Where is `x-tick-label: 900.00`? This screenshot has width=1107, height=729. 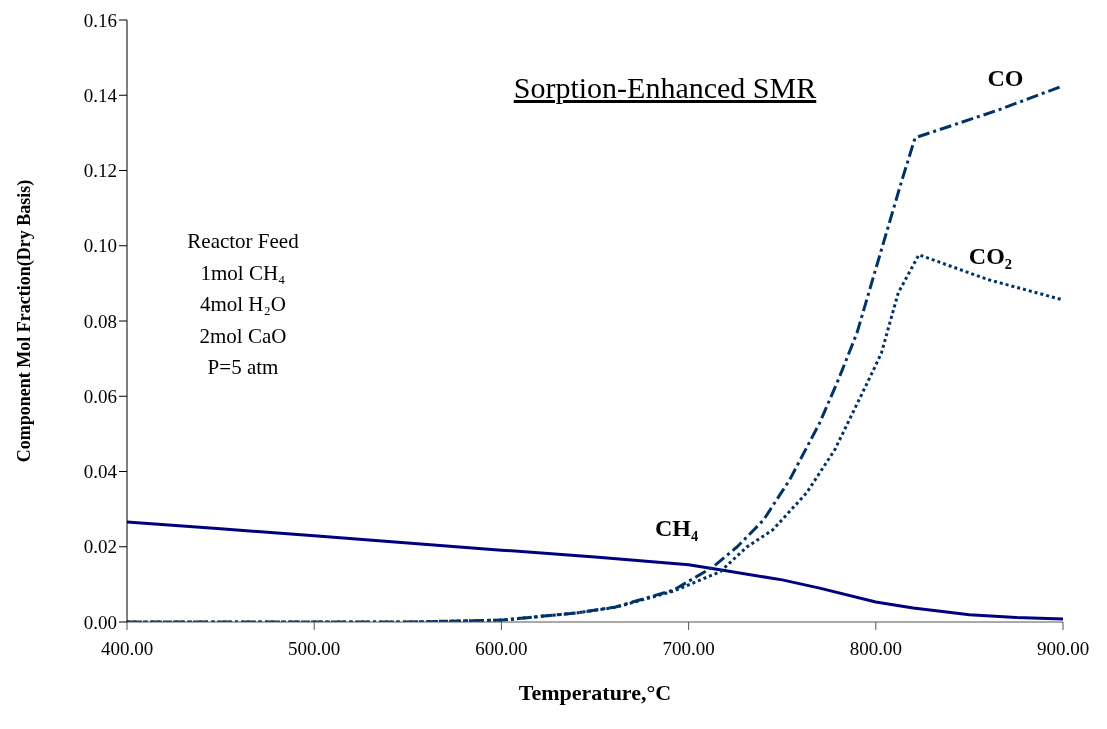
x-tick-label: 900.00 is located at coordinates (1063, 649).